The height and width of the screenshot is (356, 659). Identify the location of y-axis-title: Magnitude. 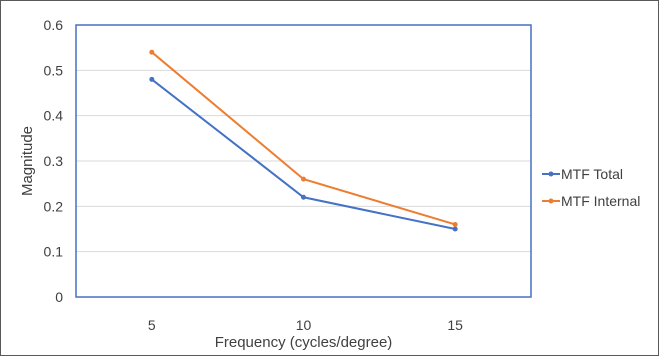
(27, 161).